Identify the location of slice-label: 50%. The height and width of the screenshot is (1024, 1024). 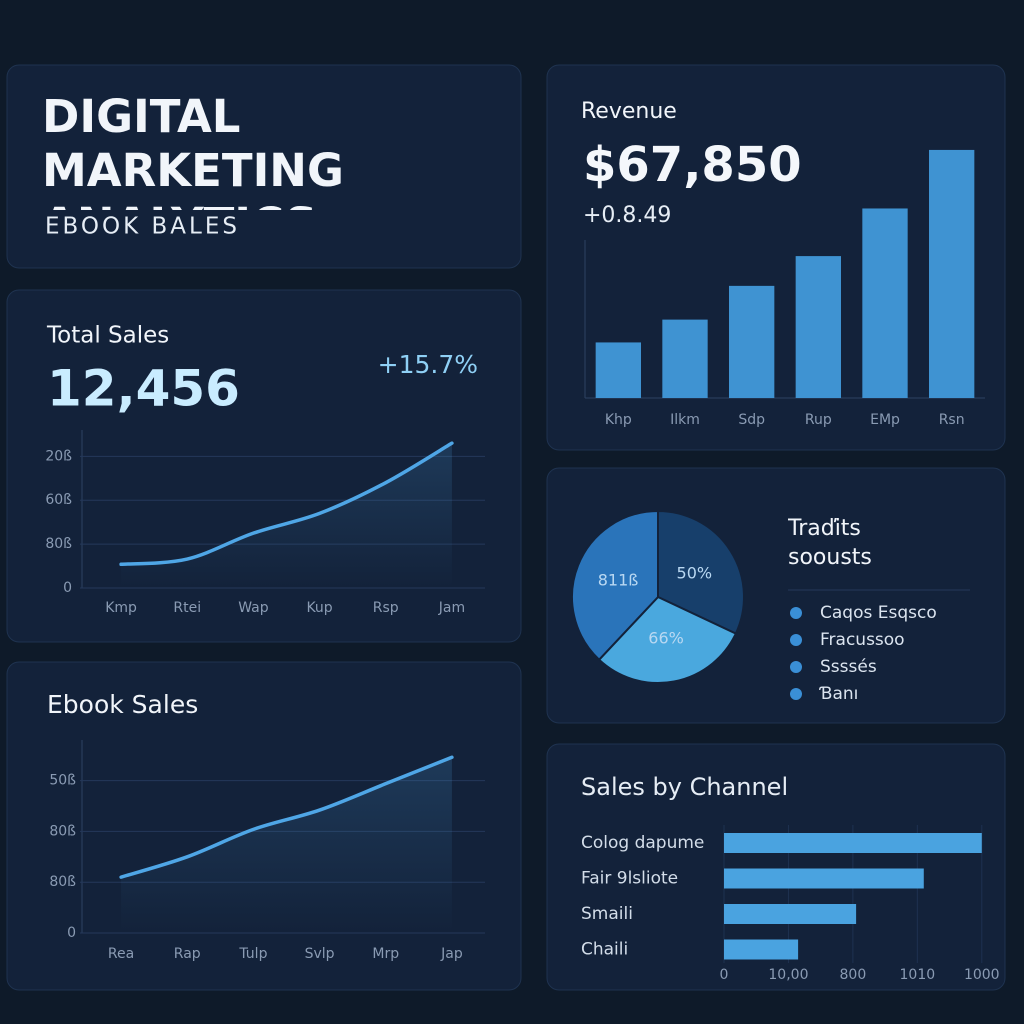
(695, 572).